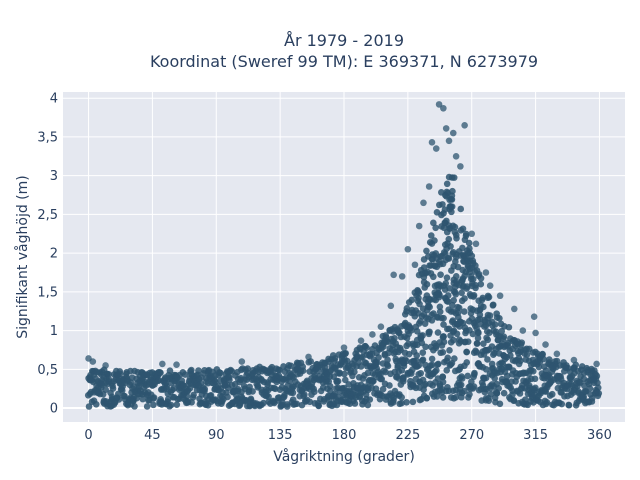 This screenshot has width=640, height=480. What do you see at coordinates (344, 435) in the screenshot?
I see `x-tick-label: 180` at bounding box center [344, 435].